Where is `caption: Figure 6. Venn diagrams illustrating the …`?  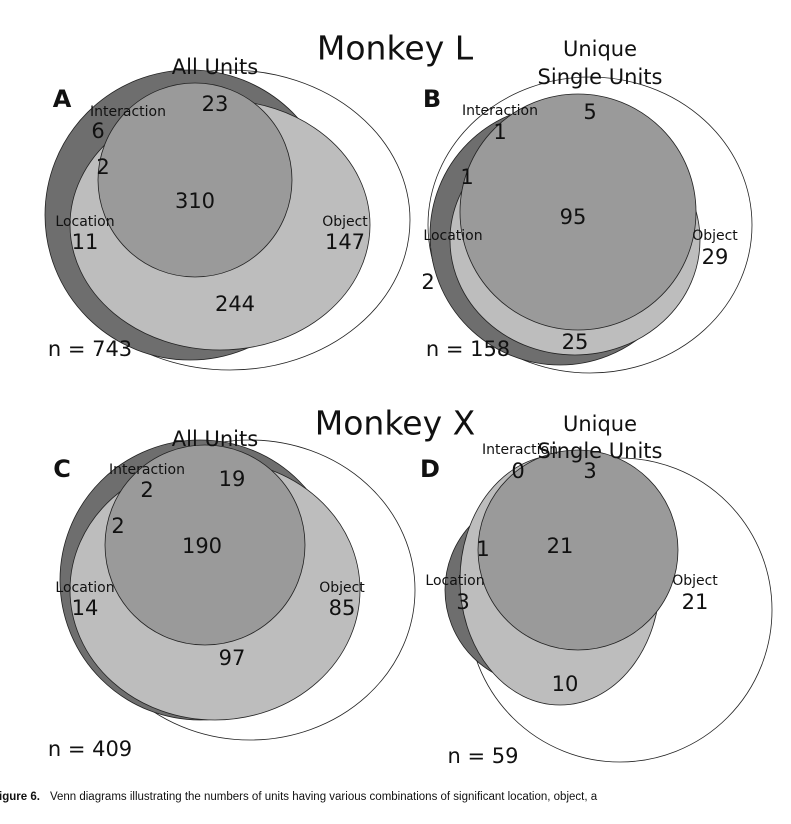
caption: Figure 6. Venn diagrams illustrating the … is located at coordinates (299, 797).